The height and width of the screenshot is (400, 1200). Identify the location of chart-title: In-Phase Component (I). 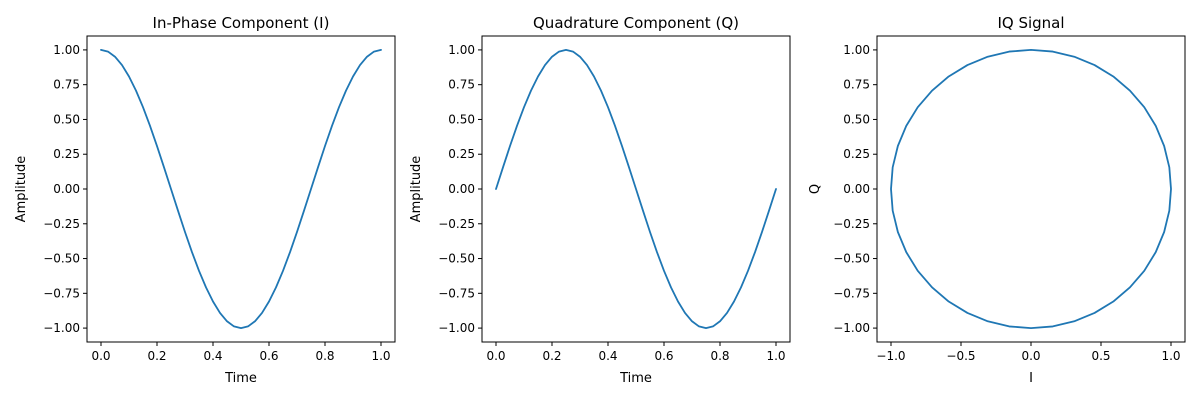
(241, 23).